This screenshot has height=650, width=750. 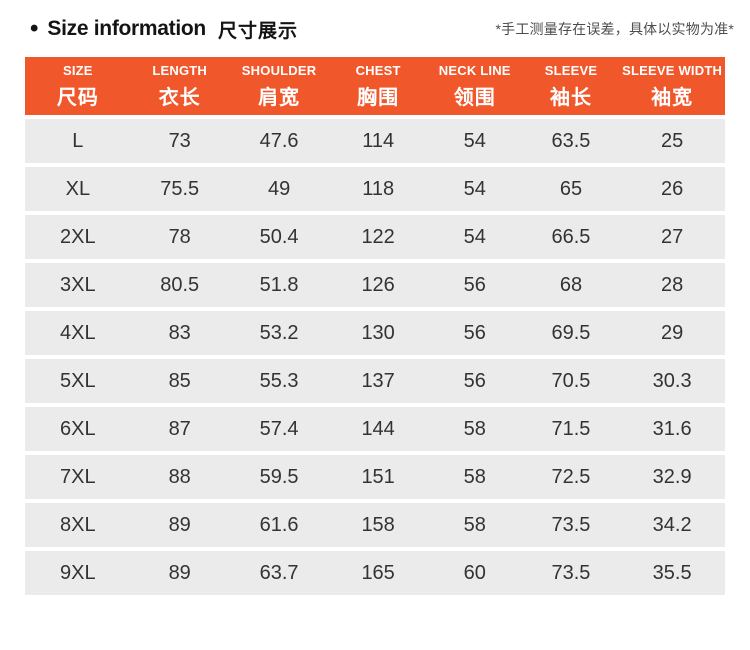 What do you see at coordinates (279, 572) in the screenshot?
I see `value-cell: 63.7` at bounding box center [279, 572].